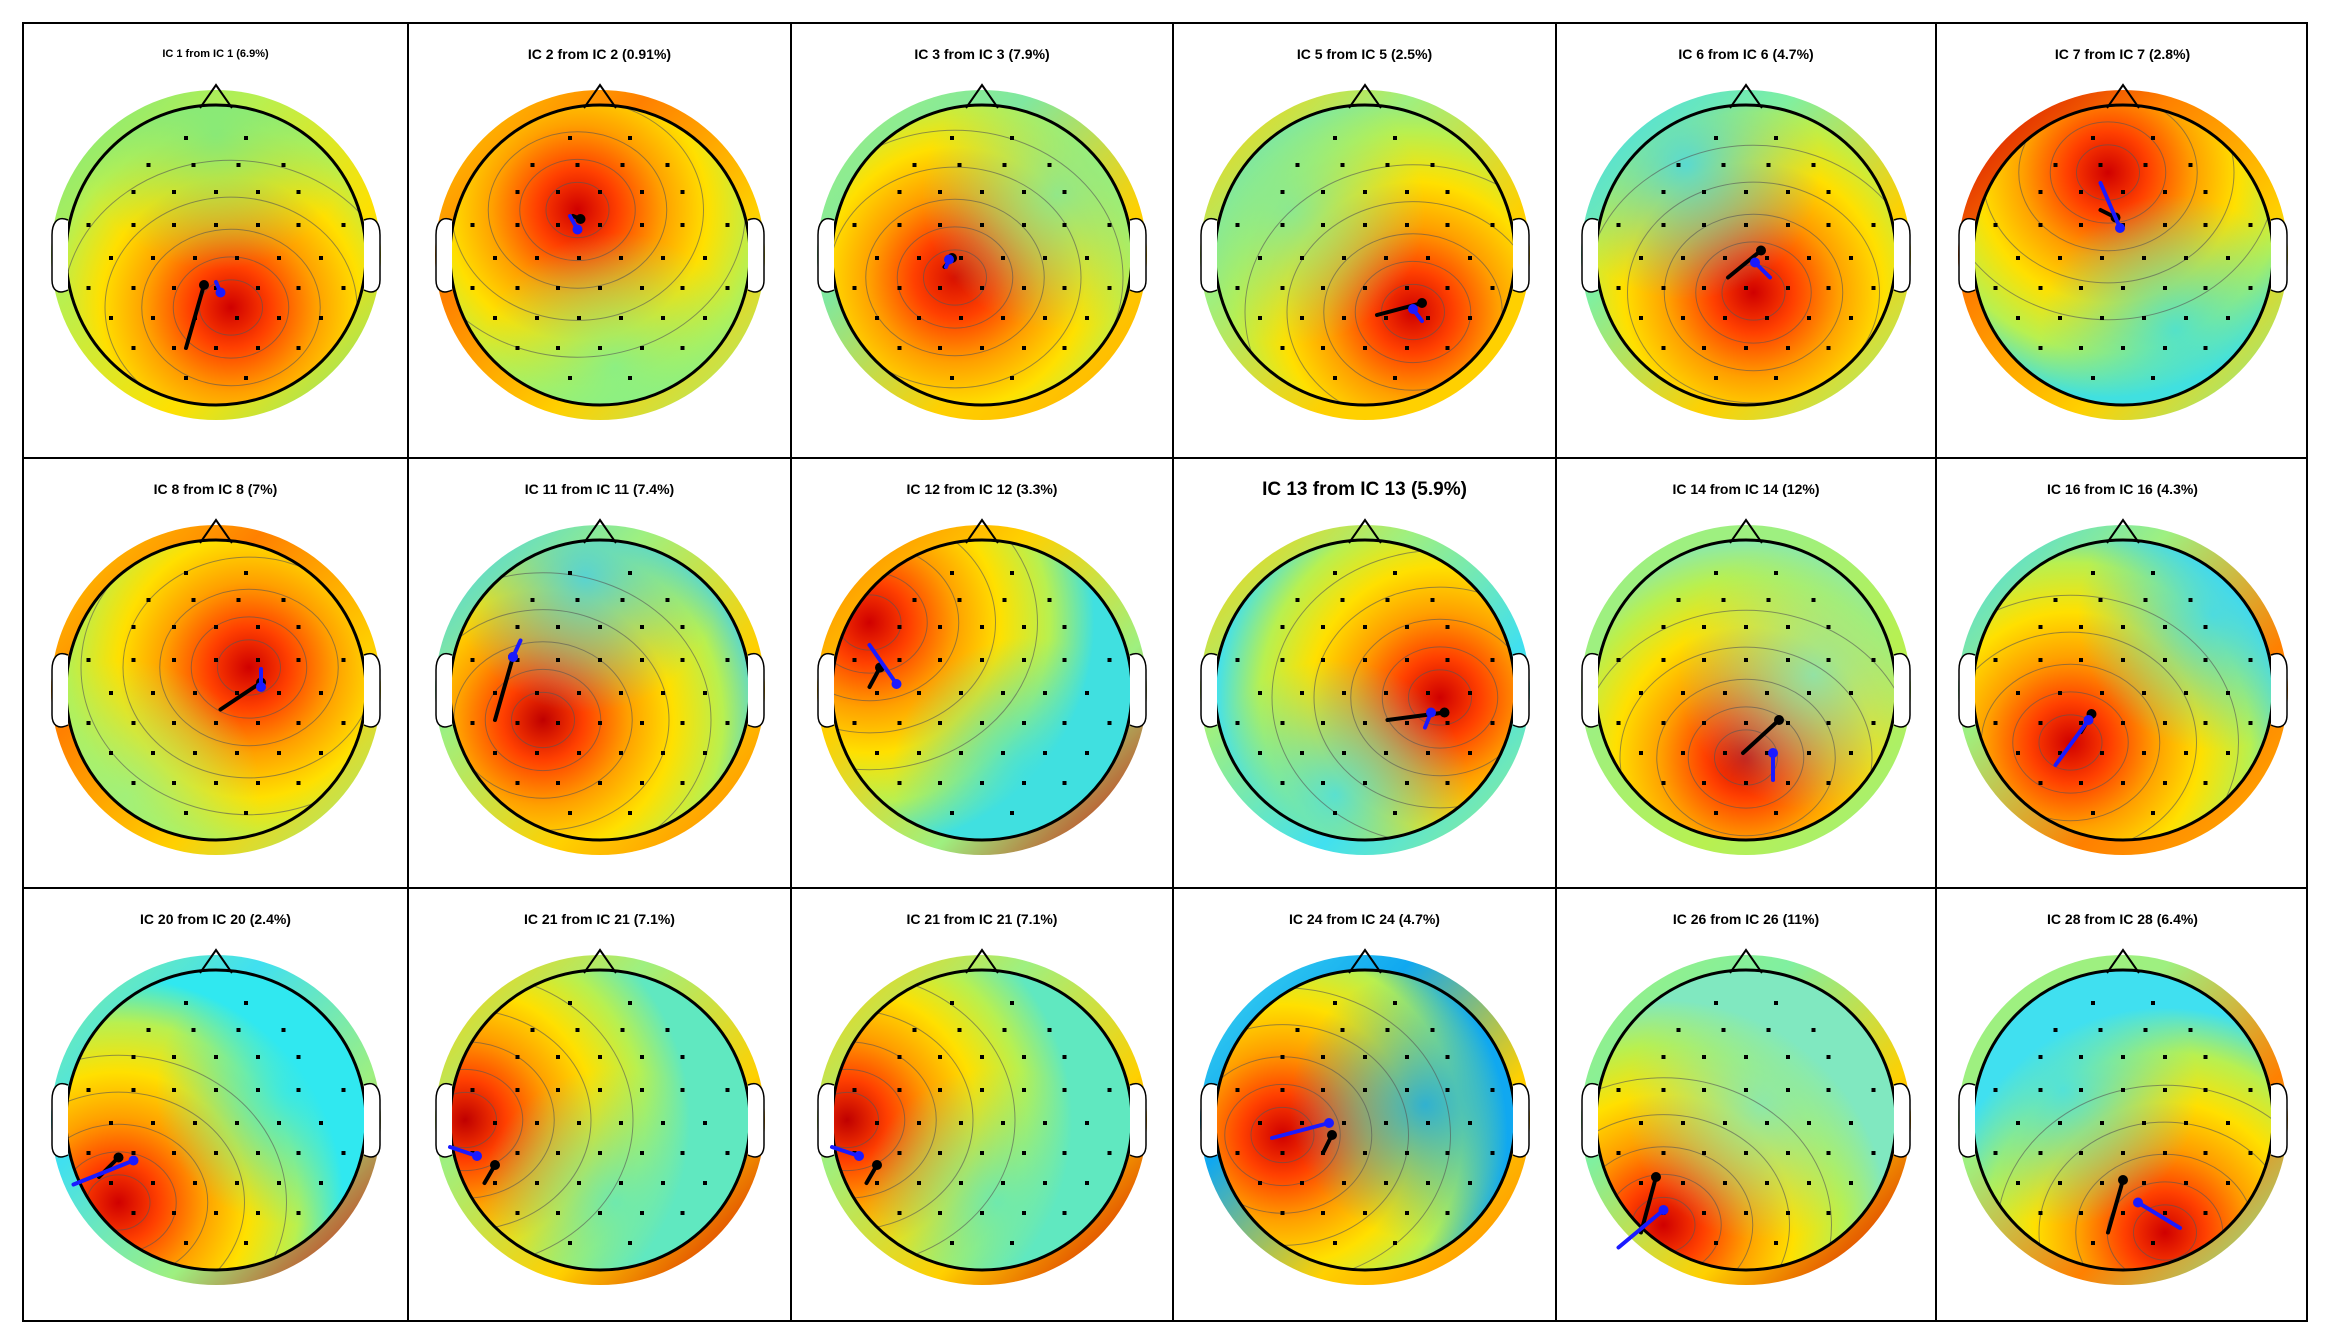  Describe the element at coordinates (1761, 250) in the screenshot. I see `black-dipole-head` at that location.